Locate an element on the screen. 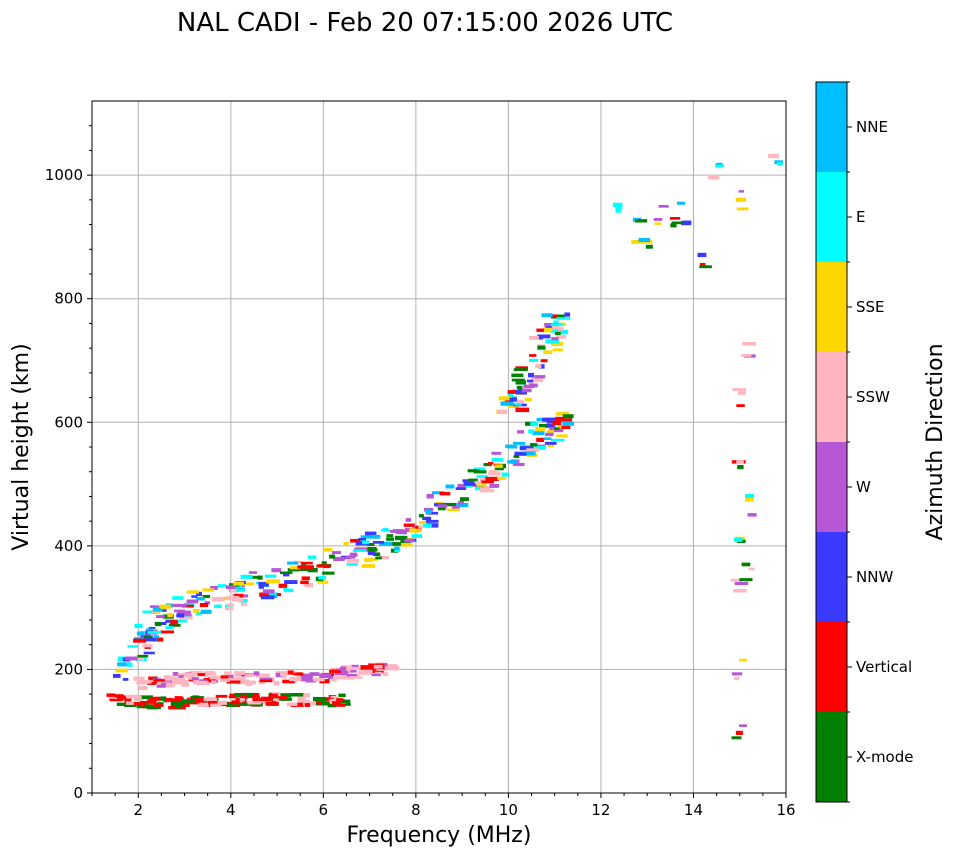 This screenshot has width=958, height=857. colorbar-label-nnw: NNW is located at coordinates (874, 577).